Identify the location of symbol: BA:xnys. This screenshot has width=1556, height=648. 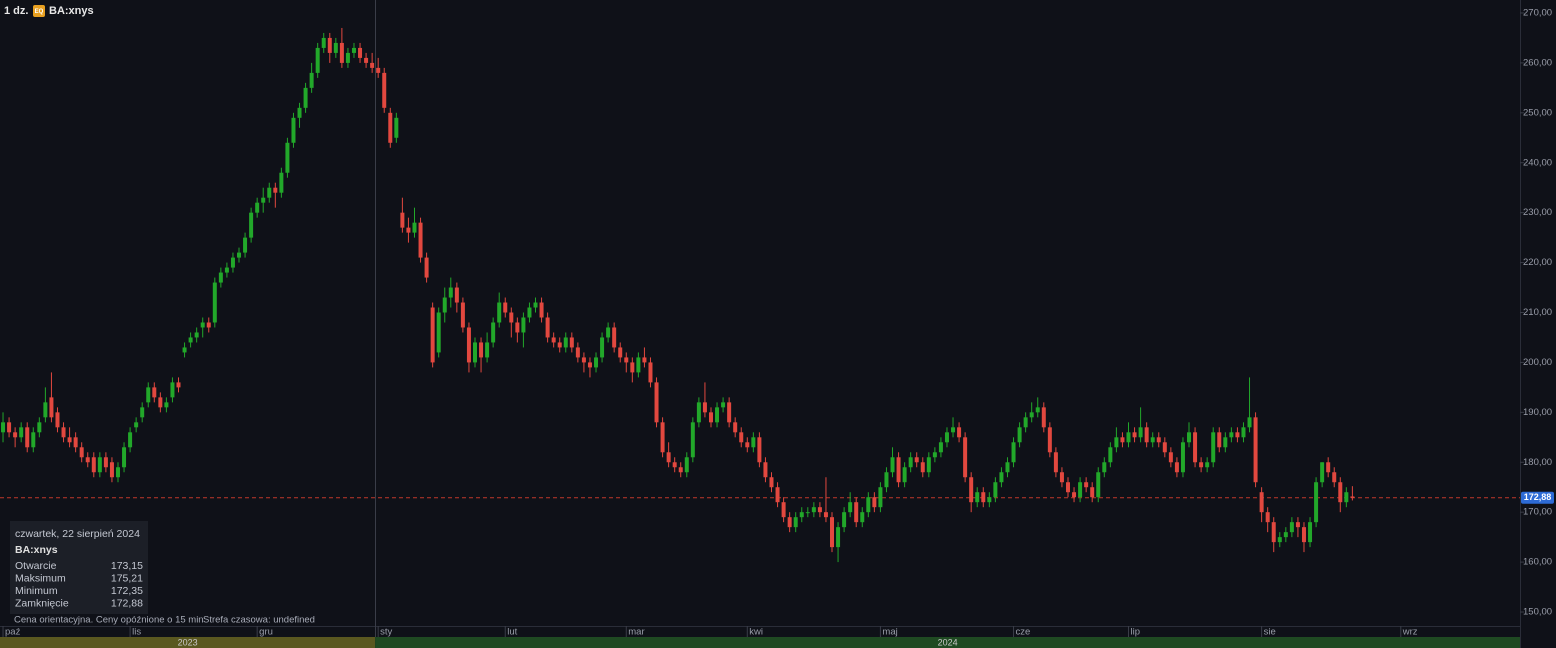
(71, 11).